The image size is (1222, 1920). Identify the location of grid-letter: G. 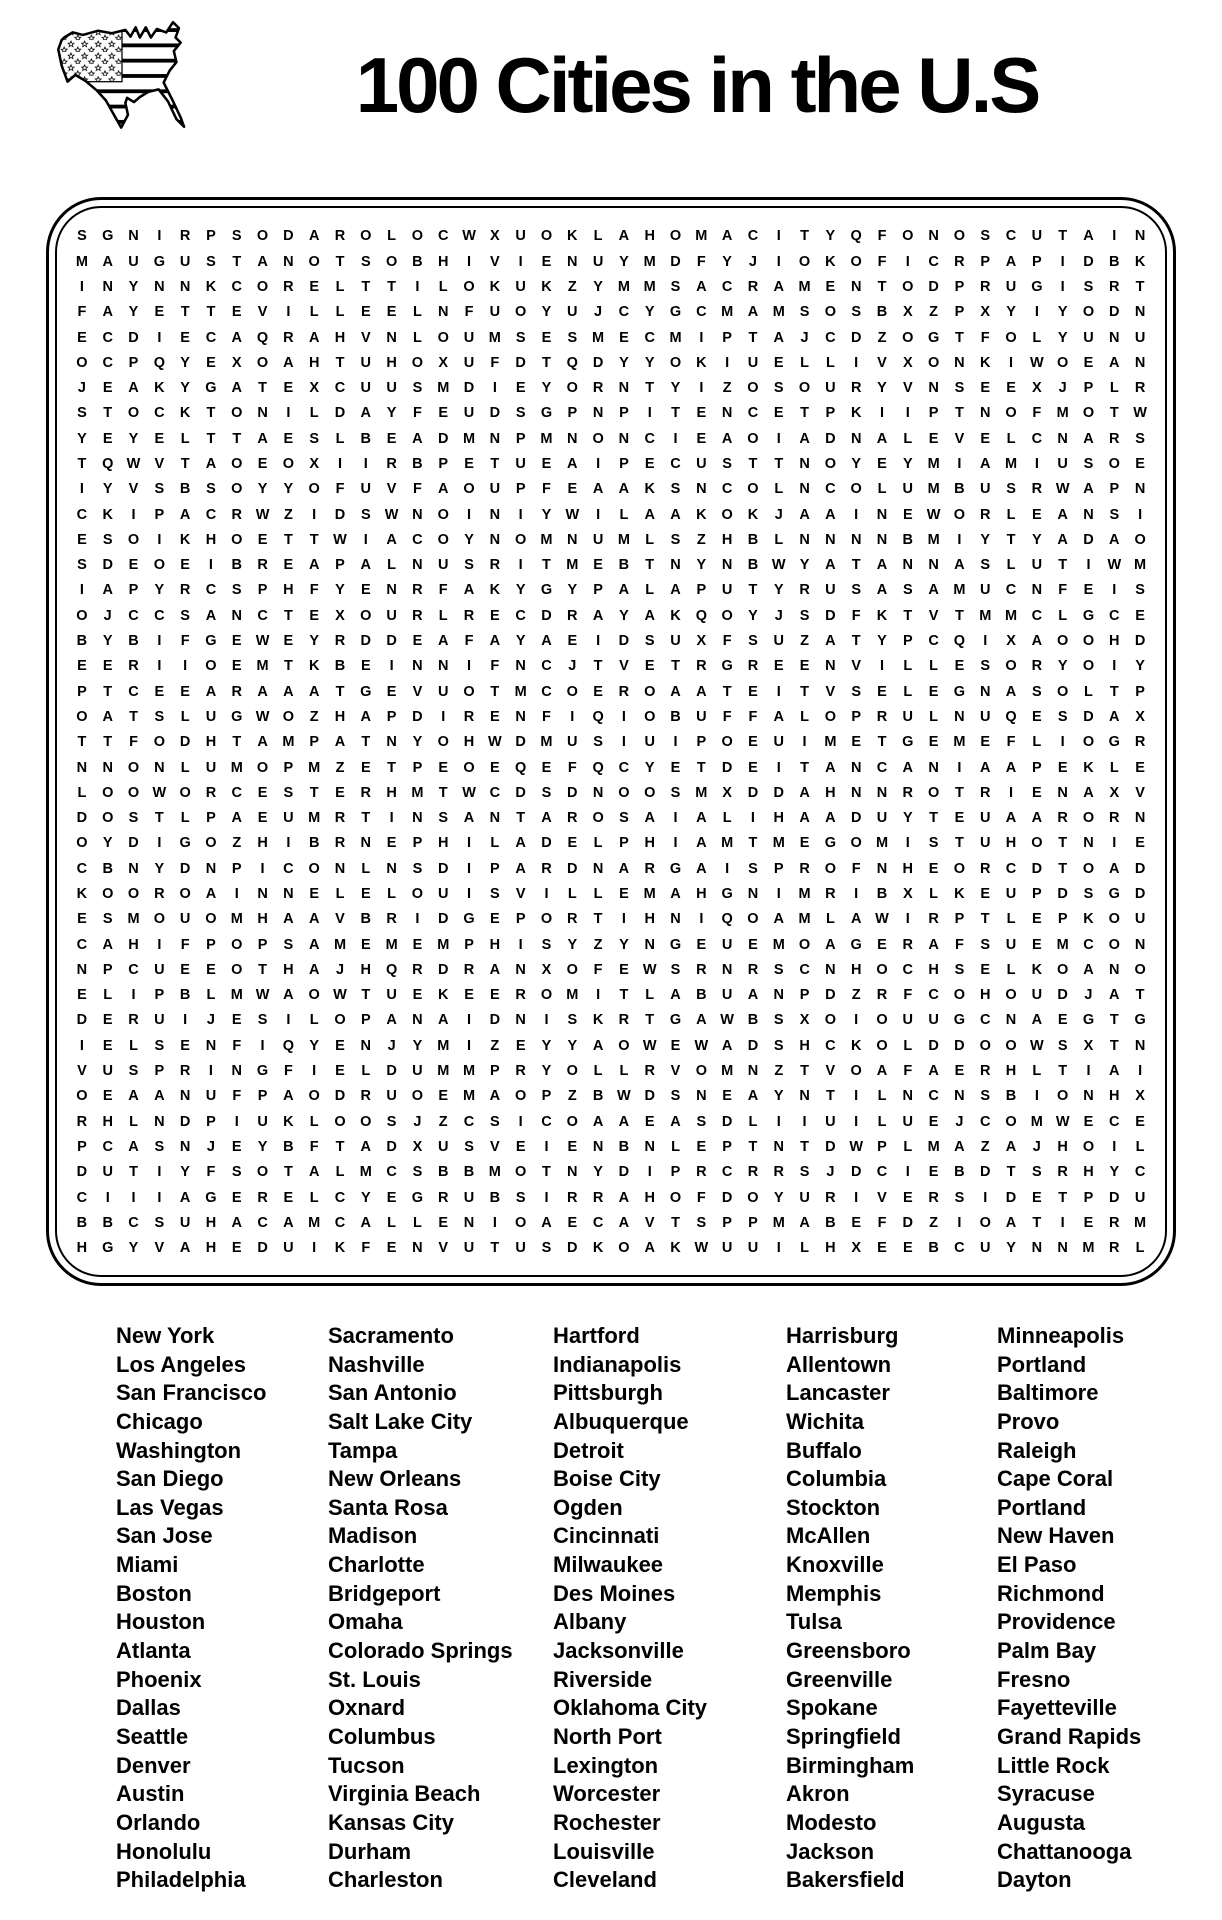
(211, 641).